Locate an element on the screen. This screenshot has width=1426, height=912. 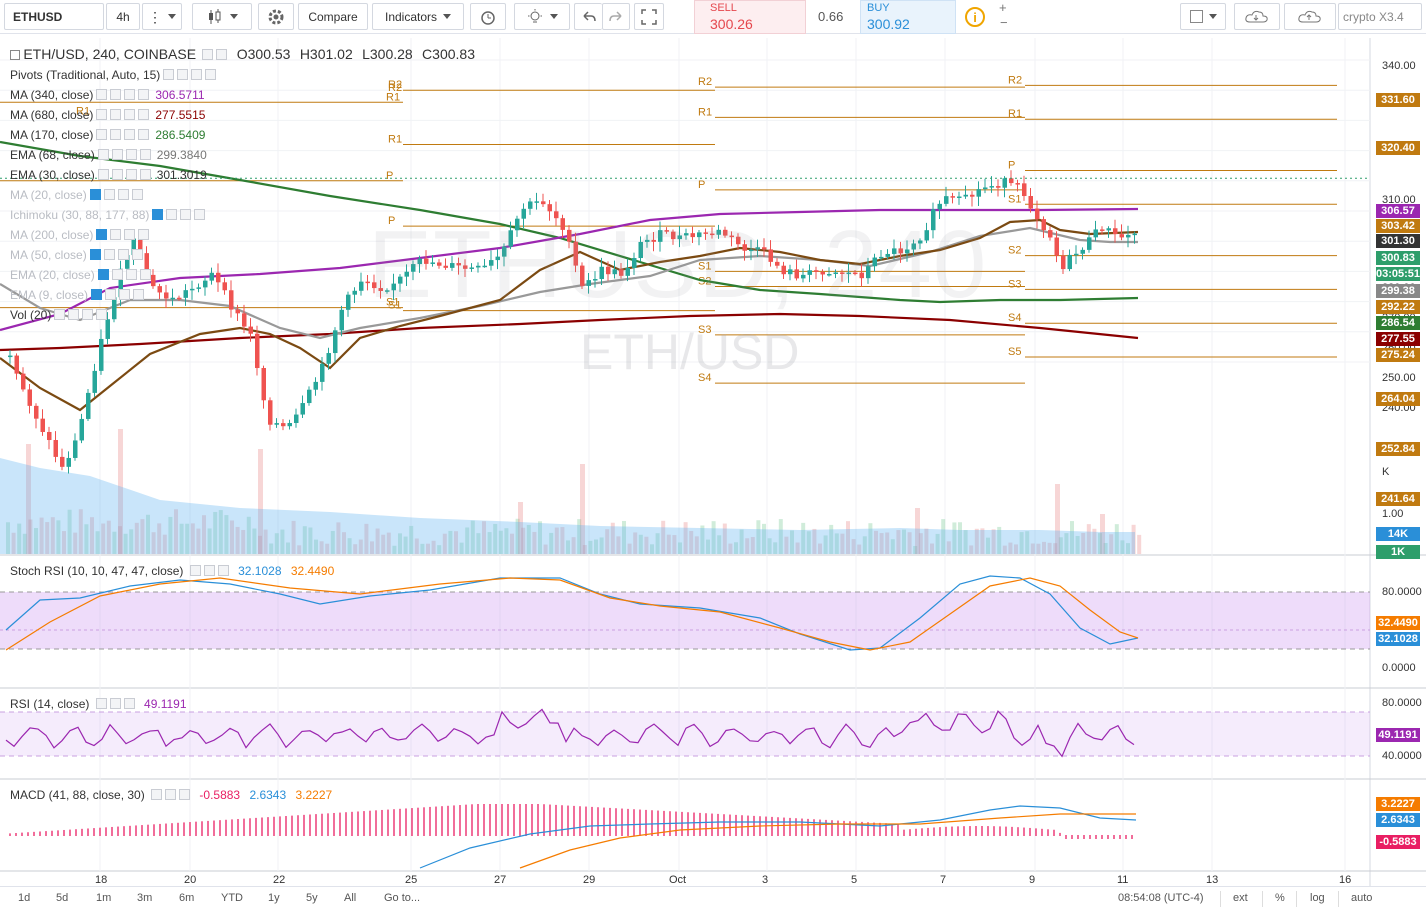
range-button: 1d is located at coordinates (24, 898).